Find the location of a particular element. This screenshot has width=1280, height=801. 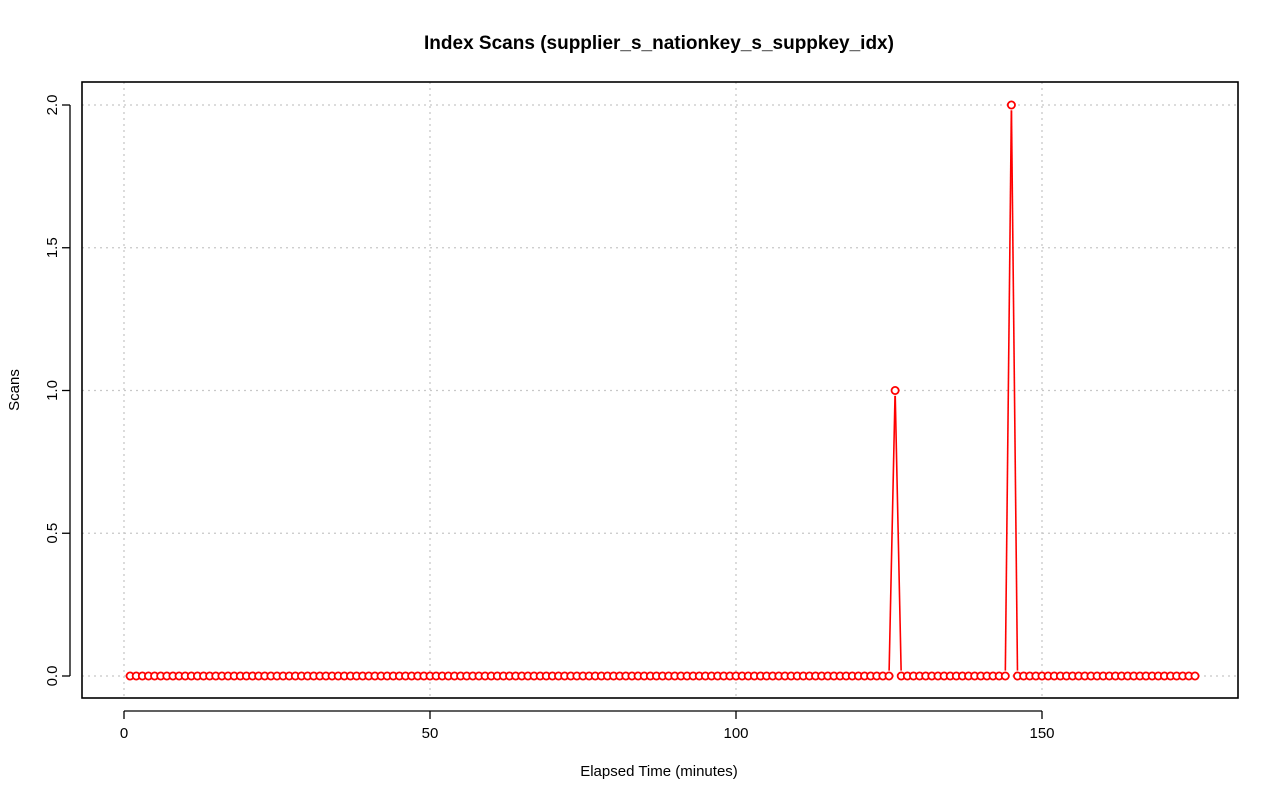

y-axis: 0.0 0.5 1.0 1.5 2.0 is located at coordinates (57, 391).